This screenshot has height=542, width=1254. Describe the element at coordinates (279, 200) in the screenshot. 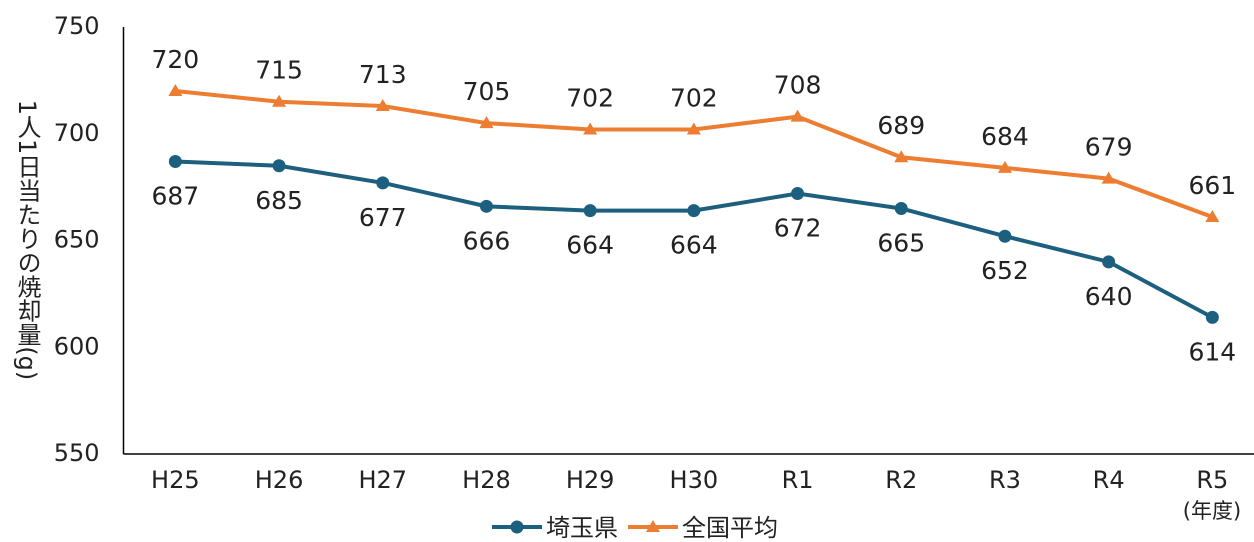

I see `data-label: 685` at that location.